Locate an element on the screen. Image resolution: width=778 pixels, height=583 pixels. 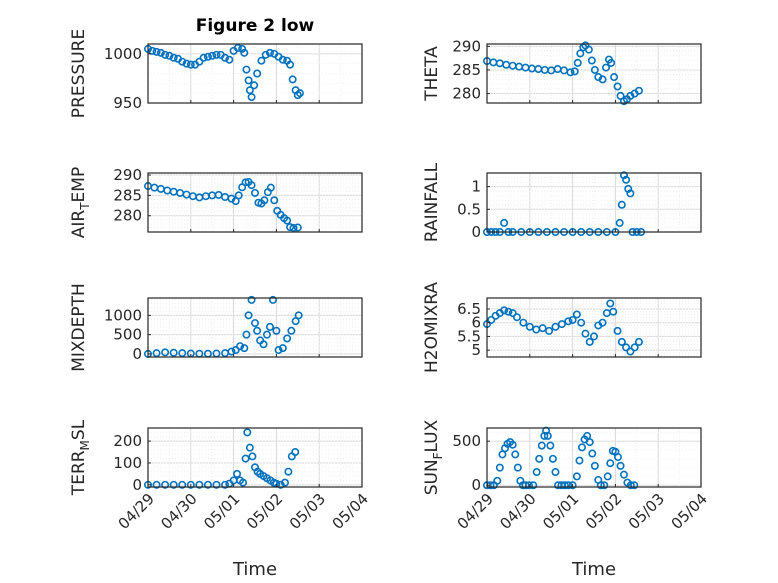
y-axis-label: TERRMSL is located at coordinates (80, 457).